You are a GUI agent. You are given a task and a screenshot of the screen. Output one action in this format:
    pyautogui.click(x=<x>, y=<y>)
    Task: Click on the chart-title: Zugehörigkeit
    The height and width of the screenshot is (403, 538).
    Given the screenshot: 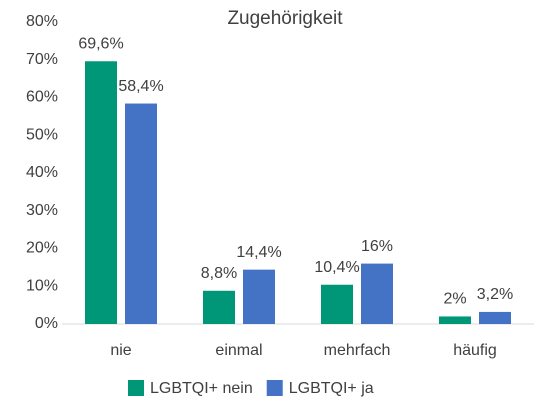 What is the action you would take?
    pyautogui.click(x=285, y=18)
    